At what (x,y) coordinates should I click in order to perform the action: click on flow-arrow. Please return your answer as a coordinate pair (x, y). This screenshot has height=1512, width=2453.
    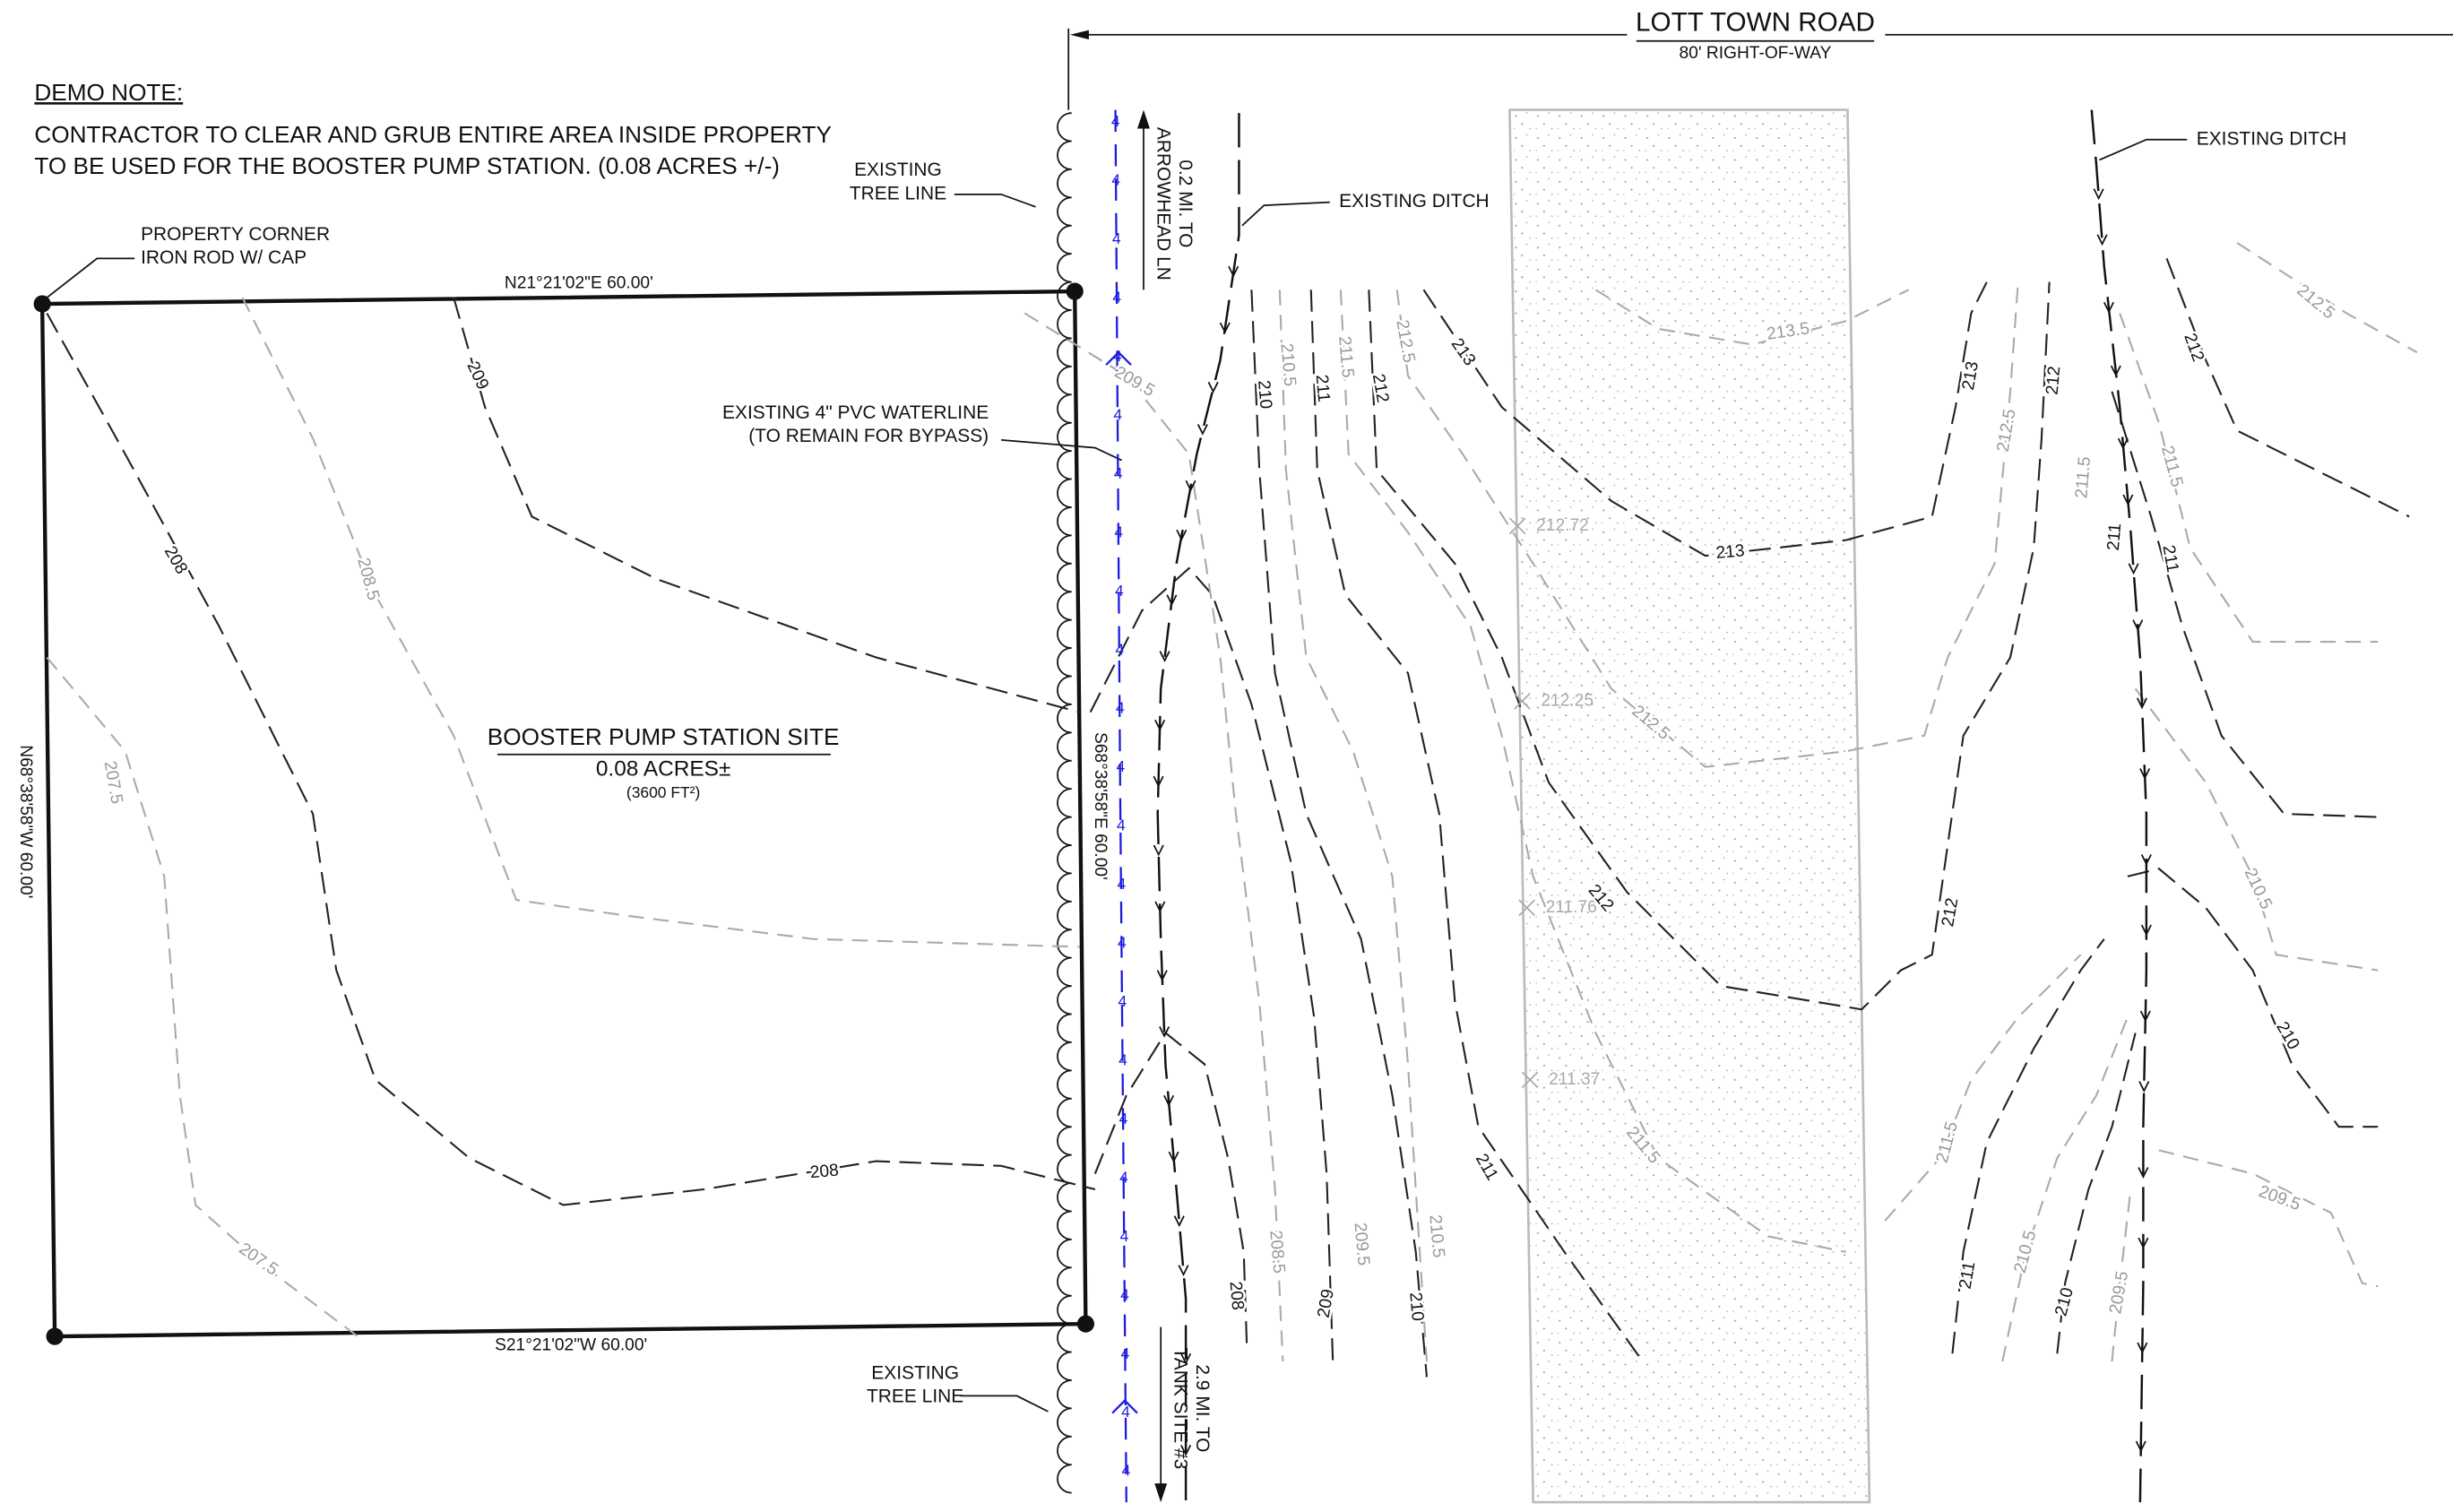
    Looking at the image, I should click on (1124, 1406).